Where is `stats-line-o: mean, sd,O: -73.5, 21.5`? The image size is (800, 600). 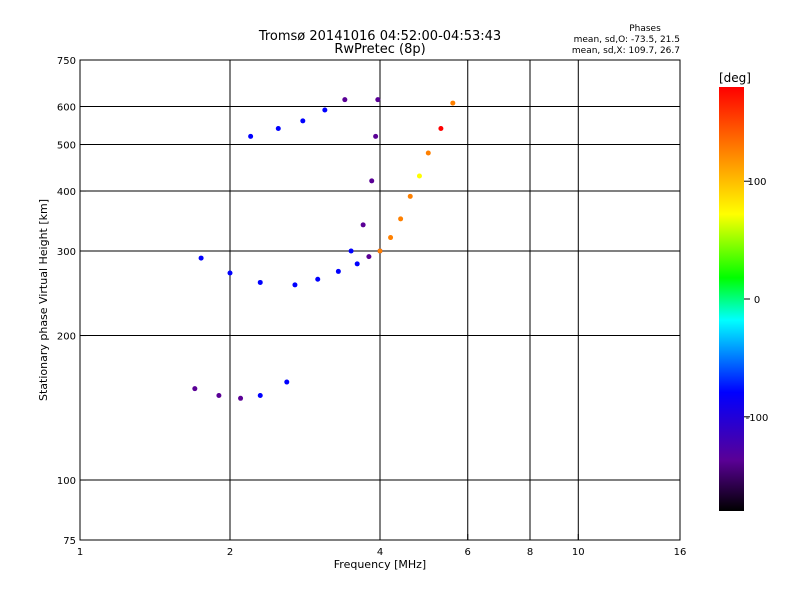
stats-line-o: mean, sd,O: -73.5, 21.5 is located at coordinates (627, 40).